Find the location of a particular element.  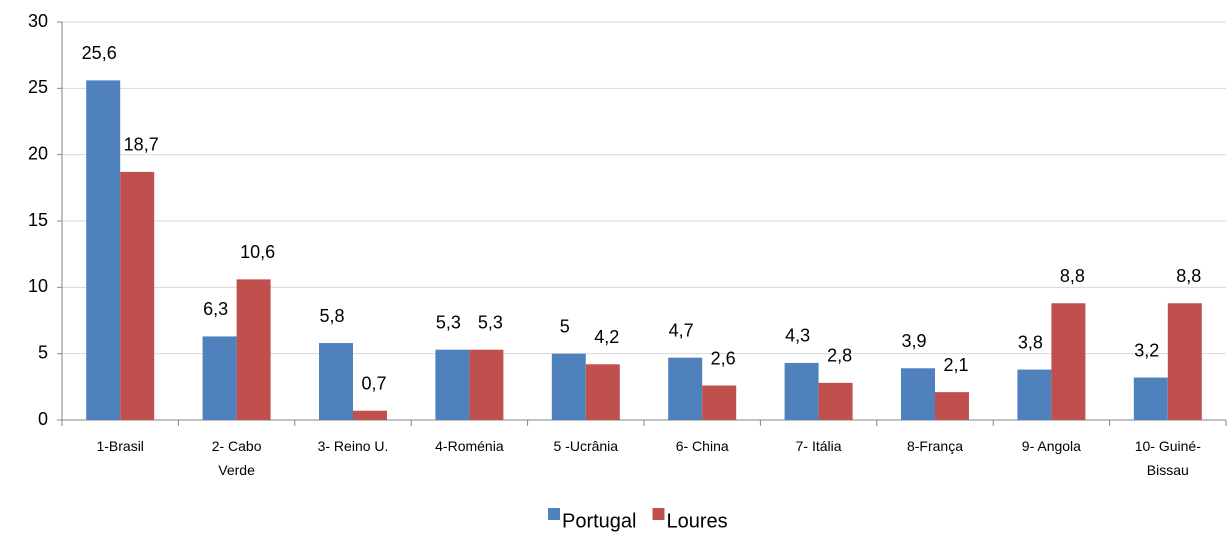

y-tick-label: 30 is located at coordinates (38, 21).